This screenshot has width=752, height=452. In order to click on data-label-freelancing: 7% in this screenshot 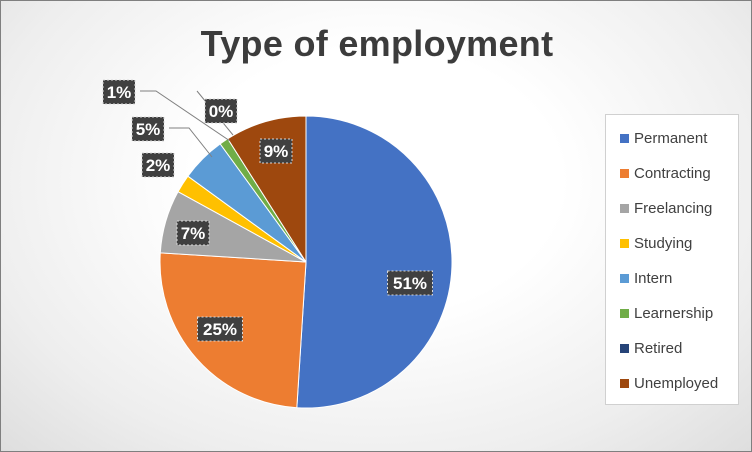, I will do `click(193, 233)`.